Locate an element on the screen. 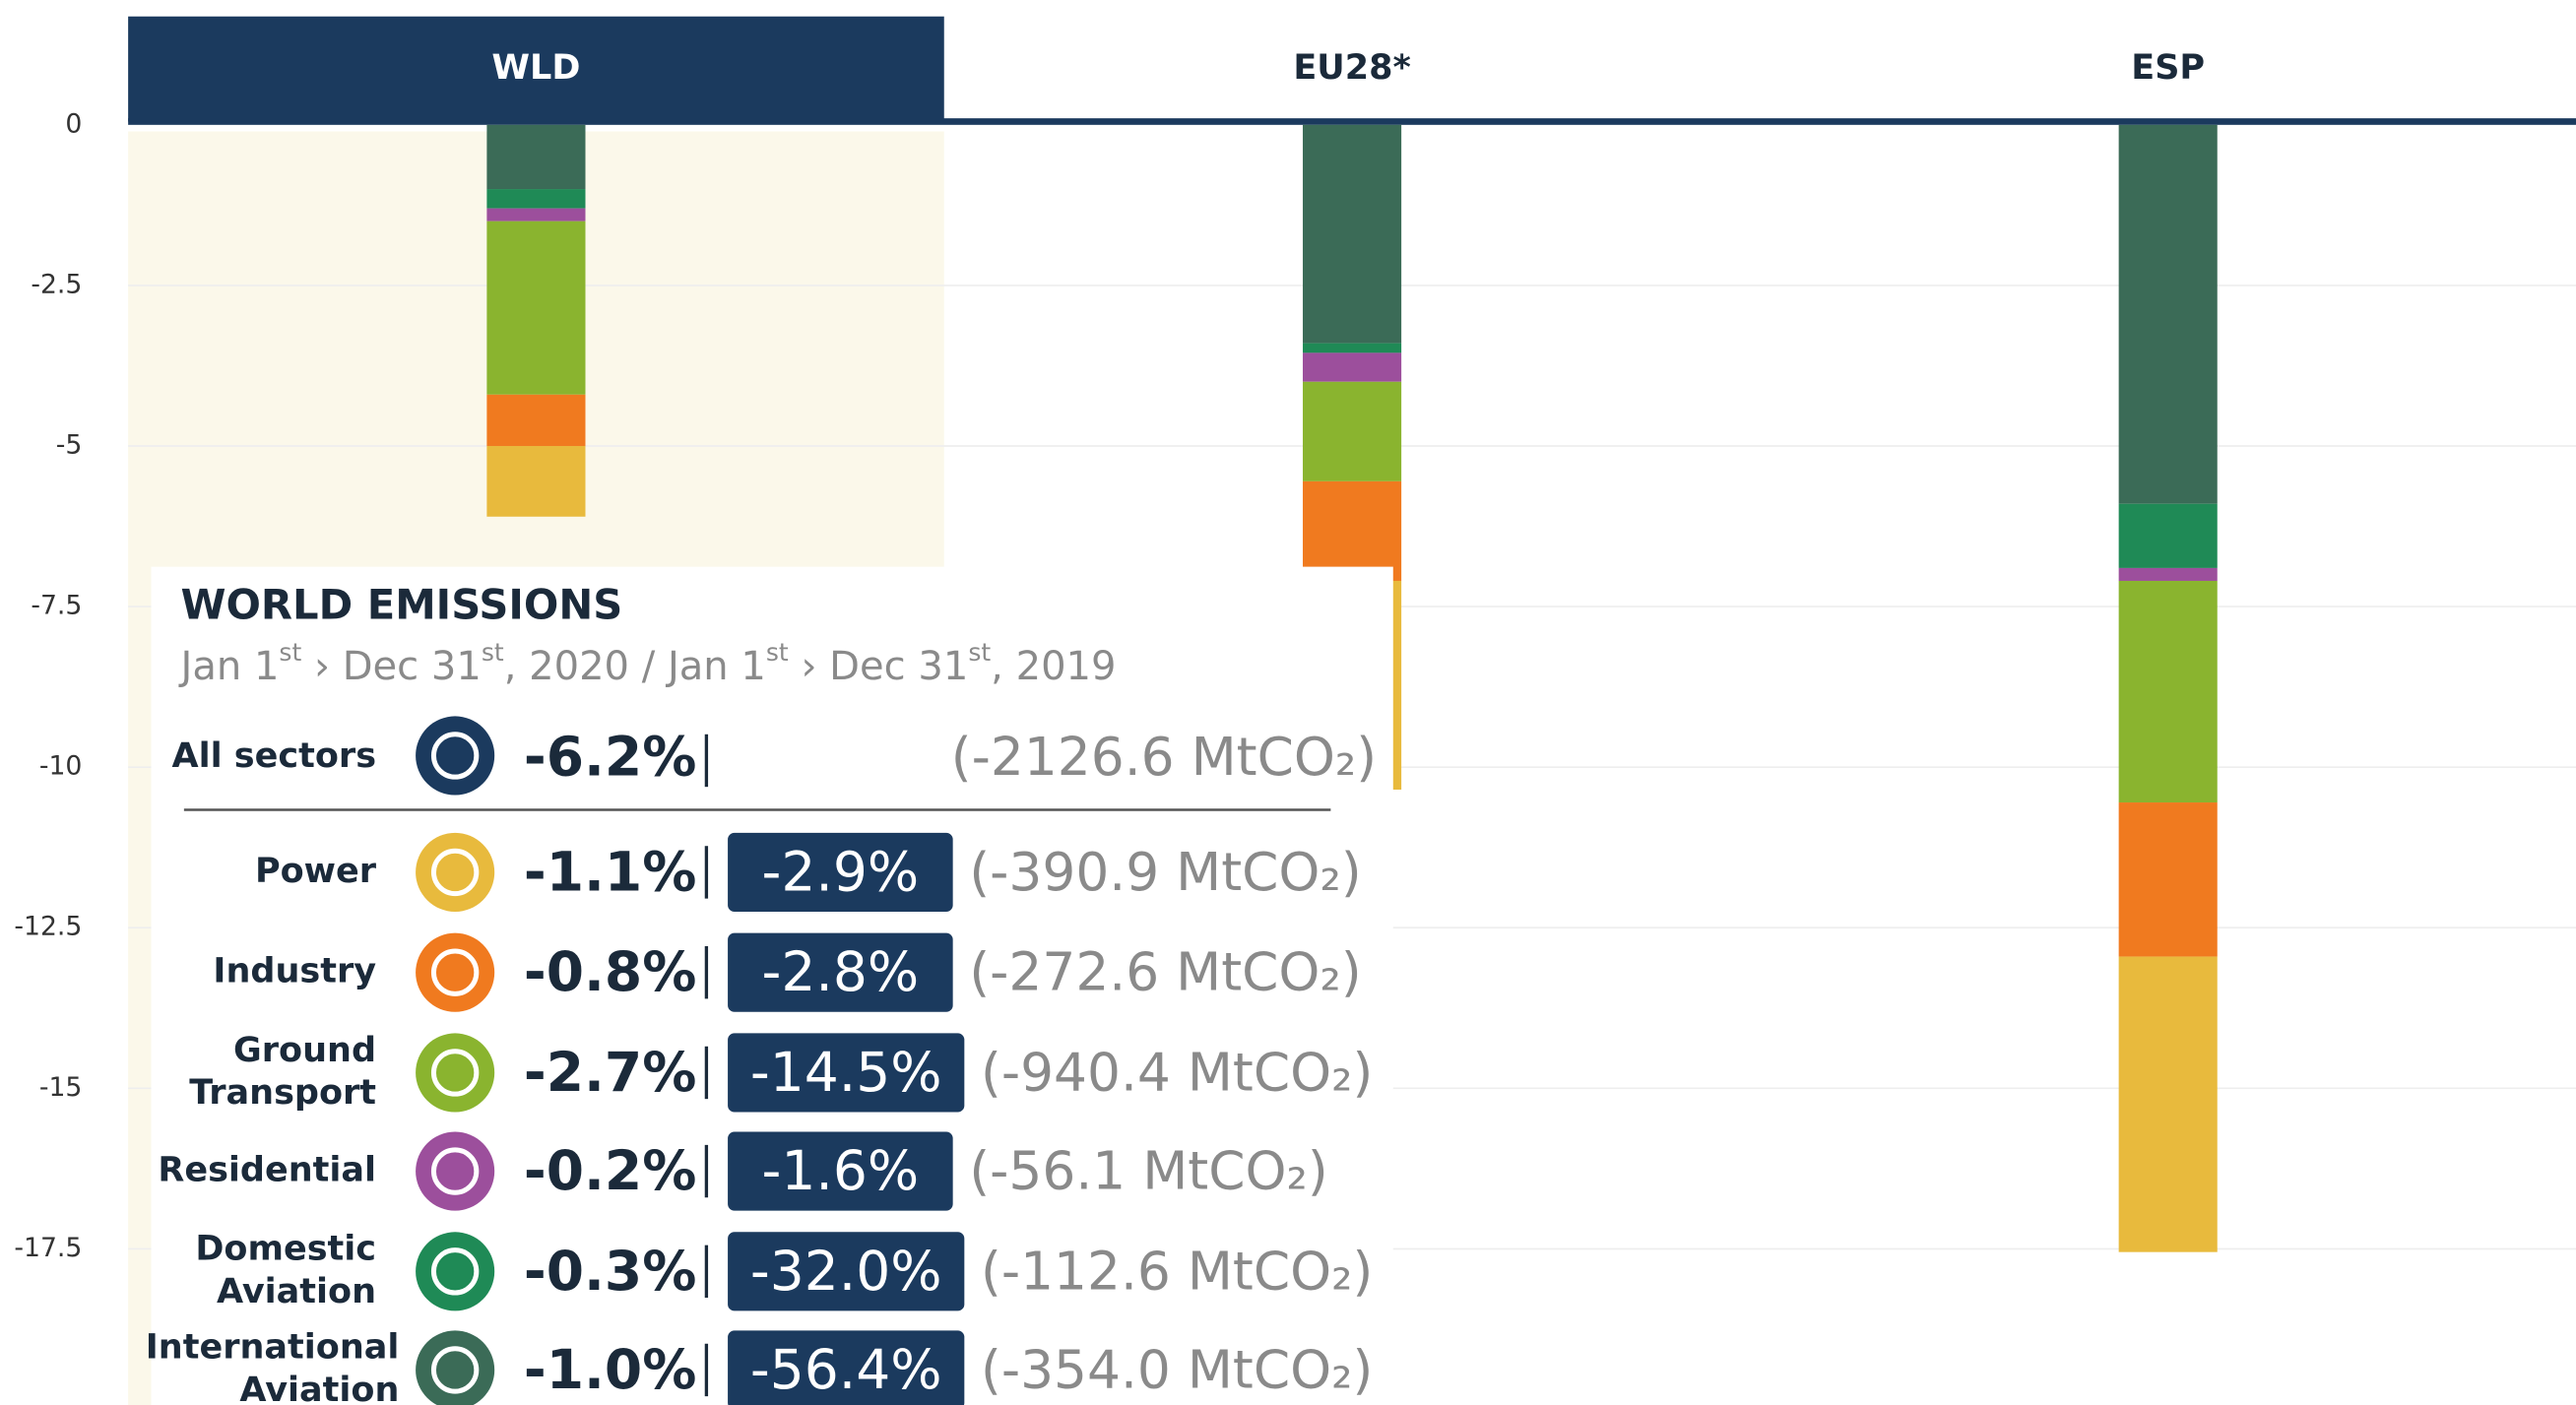 Image resolution: width=2576 pixels, height=1405 pixels. total-amount: (-2126.6 MtCO₂) is located at coordinates (1164, 757).